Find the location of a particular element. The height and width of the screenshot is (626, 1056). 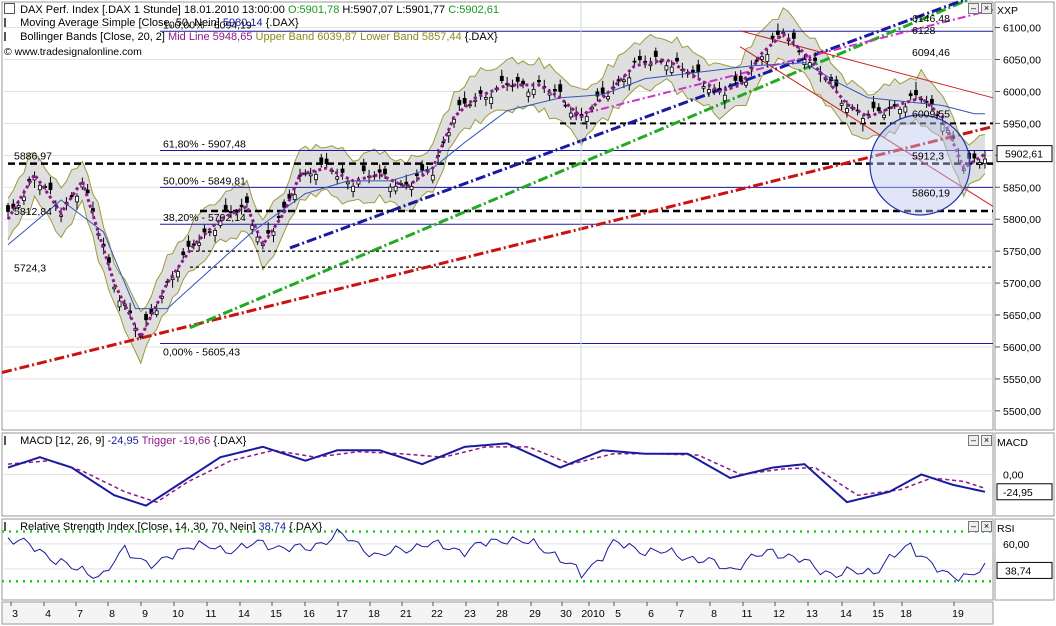

time-tick-label: 15 is located at coordinates (276, 614).